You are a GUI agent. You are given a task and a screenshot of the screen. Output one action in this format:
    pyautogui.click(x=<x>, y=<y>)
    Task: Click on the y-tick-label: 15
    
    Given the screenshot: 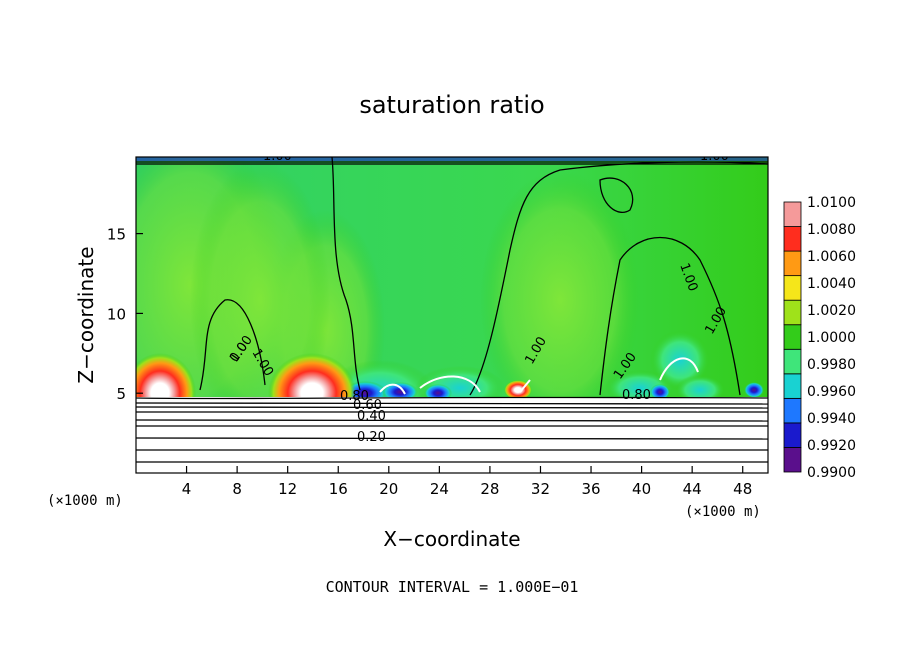 What is the action you would take?
    pyautogui.click(x=116, y=235)
    